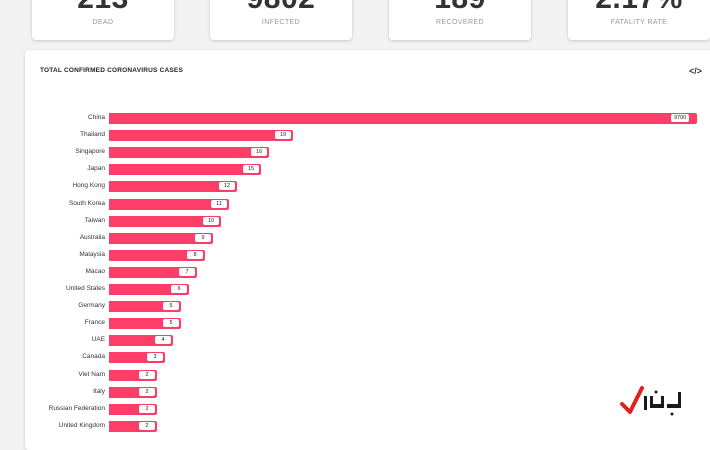 The image size is (710, 450). I want to click on chart-row: Taiwan 10, so click(367, 223).